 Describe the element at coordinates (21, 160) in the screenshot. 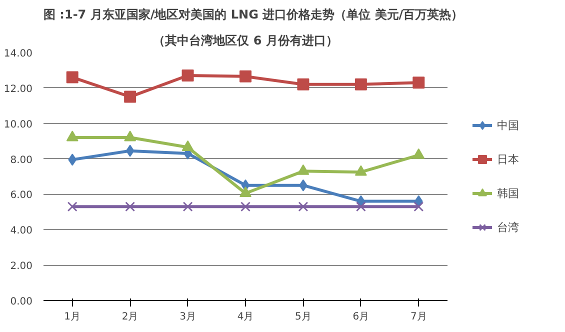

I see `y-tick-label: 8.00` at that location.